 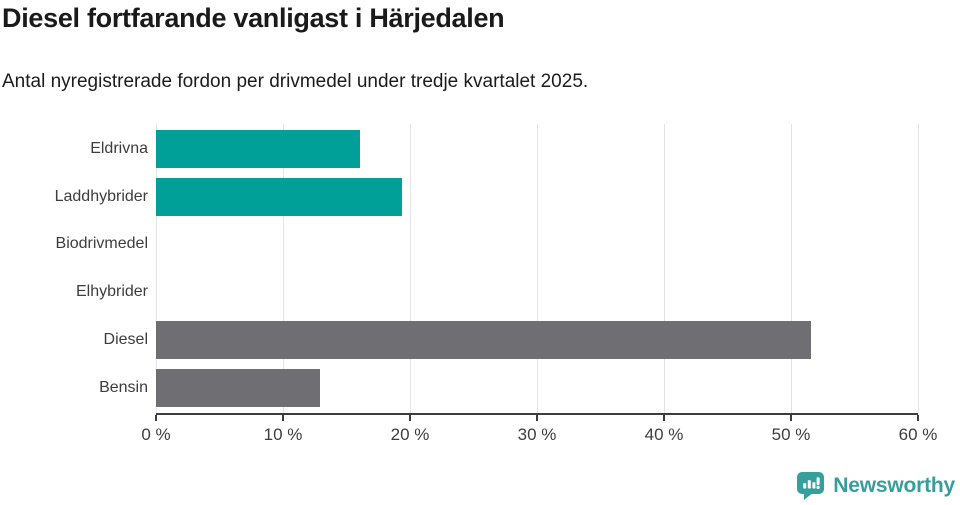 What do you see at coordinates (119, 148) in the screenshot?
I see `category-label-eldrivna: Eldrivna` at bounding box center [119, 148].